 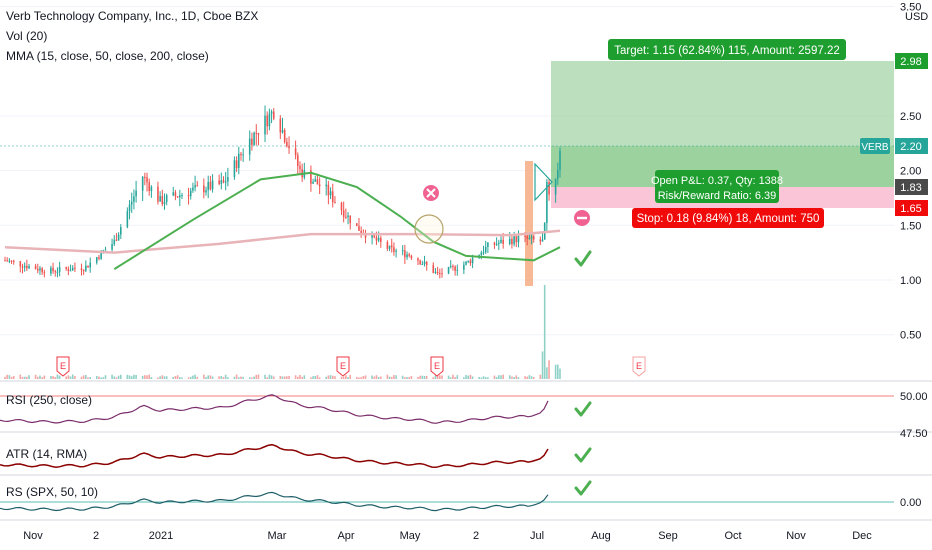 I want to click on rs-line, so click(x=274, y=501).